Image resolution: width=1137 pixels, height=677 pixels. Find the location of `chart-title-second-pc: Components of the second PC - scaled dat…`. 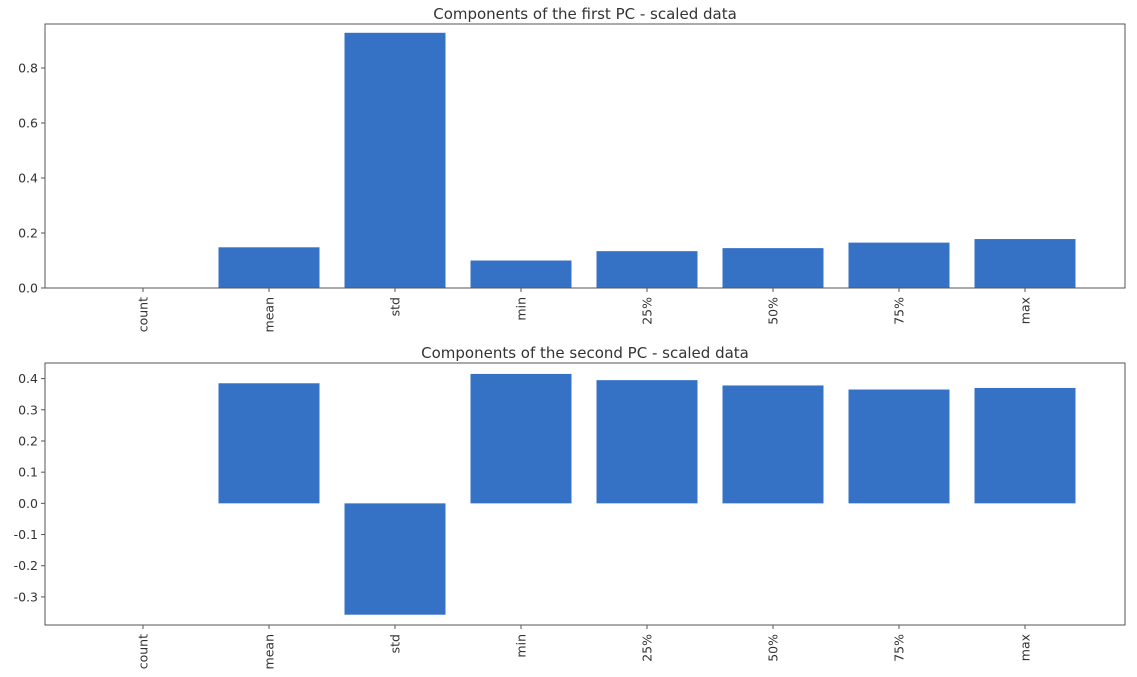

chart-title-second-pc: Components of the second PC - scaled dat… is located at coordinates (585, 353).